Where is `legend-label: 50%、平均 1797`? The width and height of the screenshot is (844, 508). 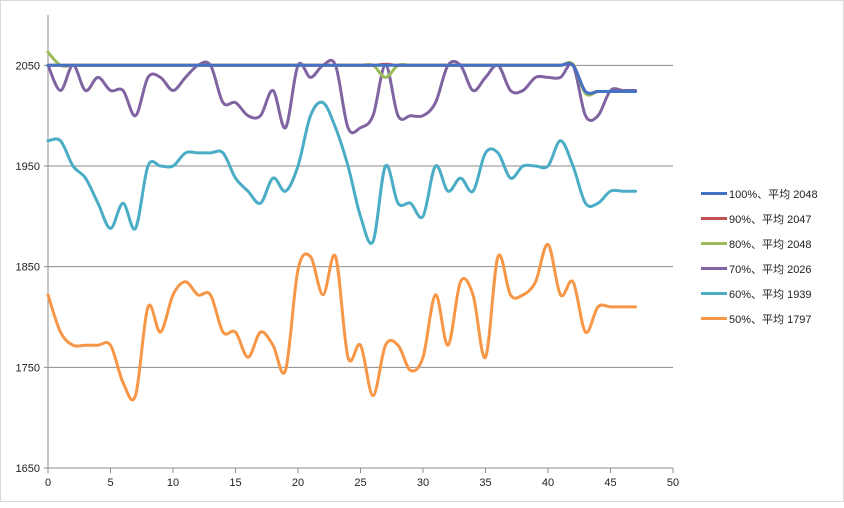
legend-label: 50%、平均 1797 is located at coordinates (770, 319).